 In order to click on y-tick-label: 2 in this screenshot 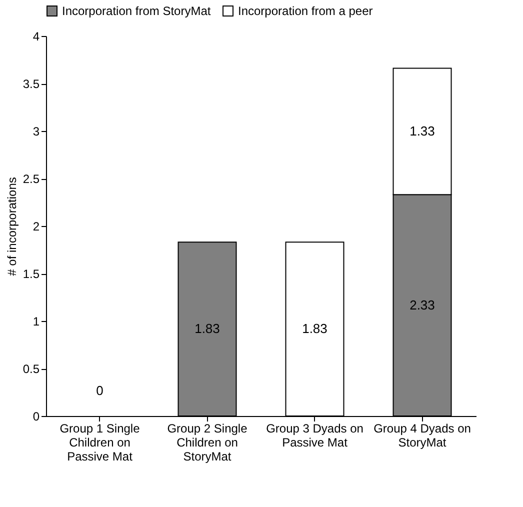, I will do `click(36, 227)`.